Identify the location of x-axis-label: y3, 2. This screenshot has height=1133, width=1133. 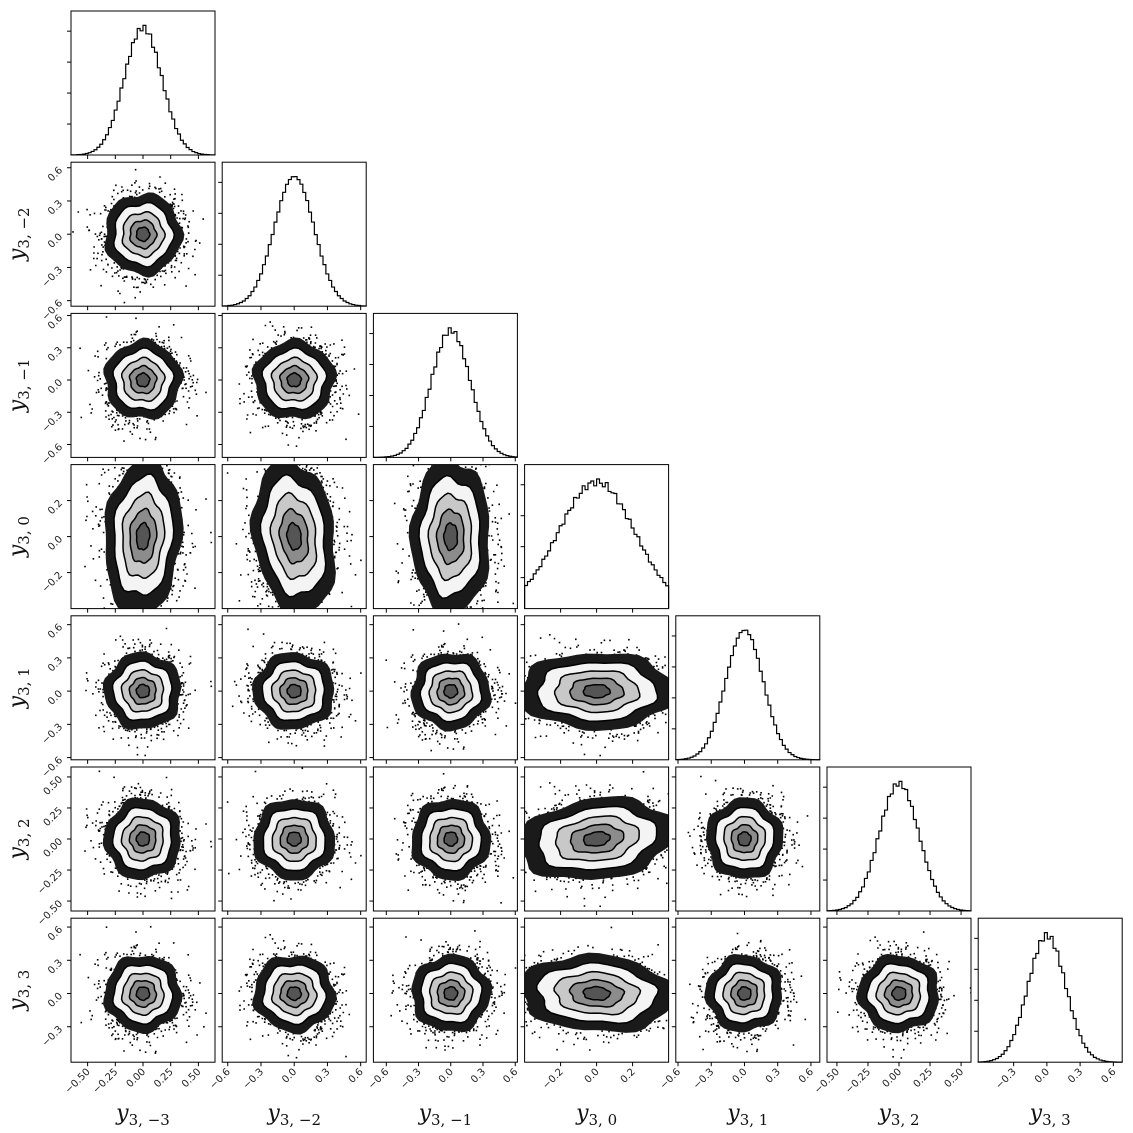
(898, 1115).